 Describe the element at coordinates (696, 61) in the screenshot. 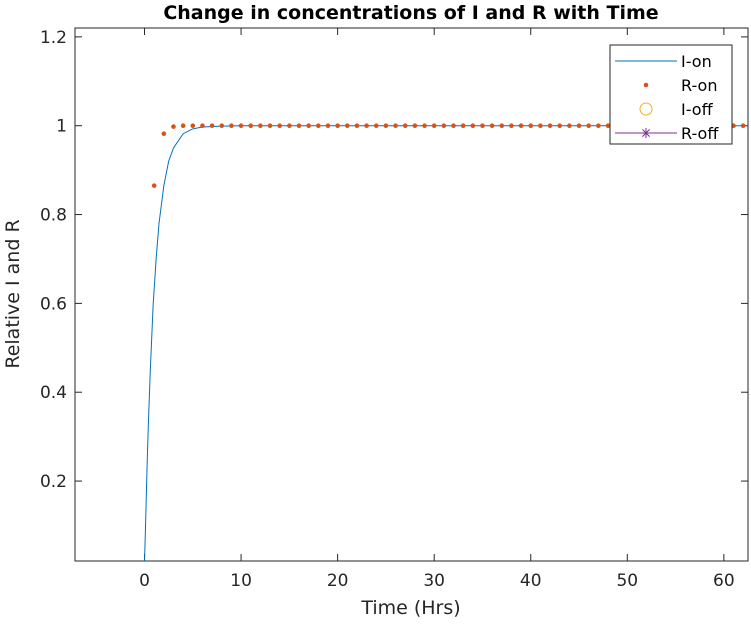

I see `legend-entry-label: I-on` at that location.